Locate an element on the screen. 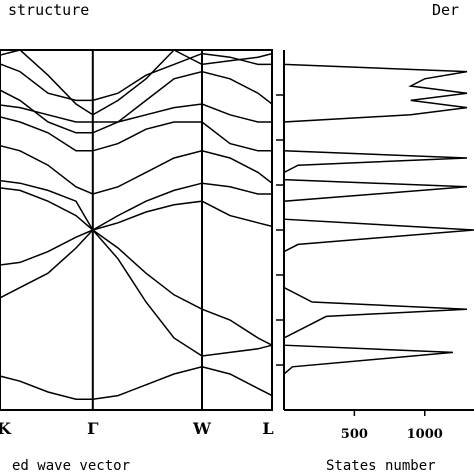 The height and width of the screenshot is (474, 474). k-point-label: K is located at coordinates (6, 428).